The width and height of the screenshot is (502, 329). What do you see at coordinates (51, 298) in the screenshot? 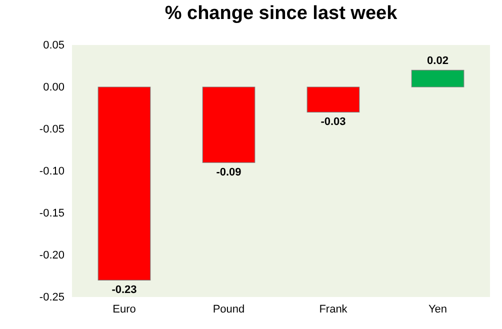
I see `y-tick-label: -0.25` at bounding box center [51, 298].